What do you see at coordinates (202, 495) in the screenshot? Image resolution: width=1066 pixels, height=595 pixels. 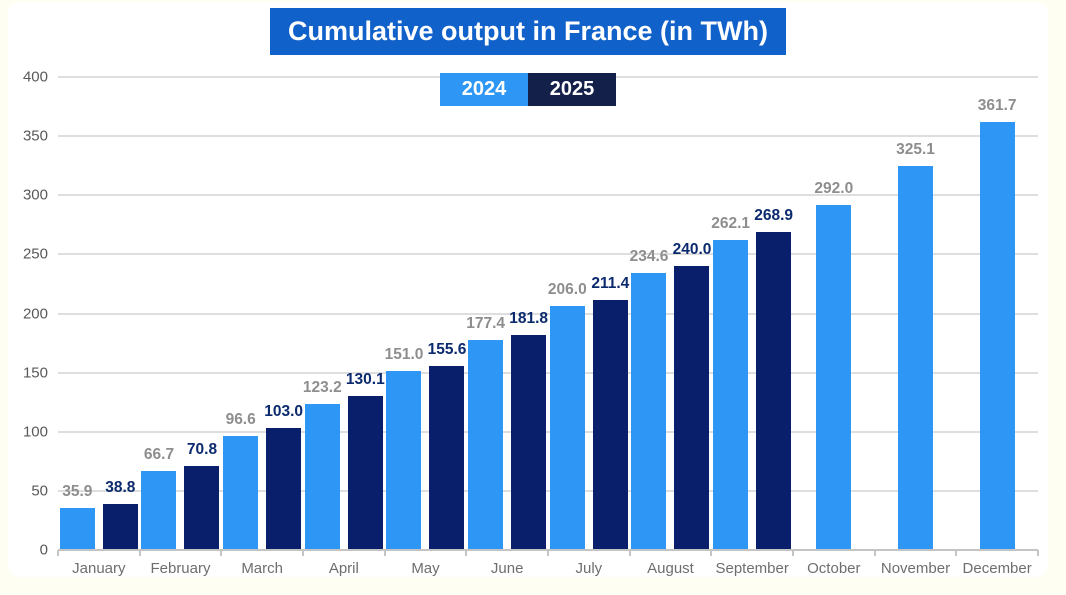 I see `bar-2025-february: 70.8` at bounding box center [202, 495].